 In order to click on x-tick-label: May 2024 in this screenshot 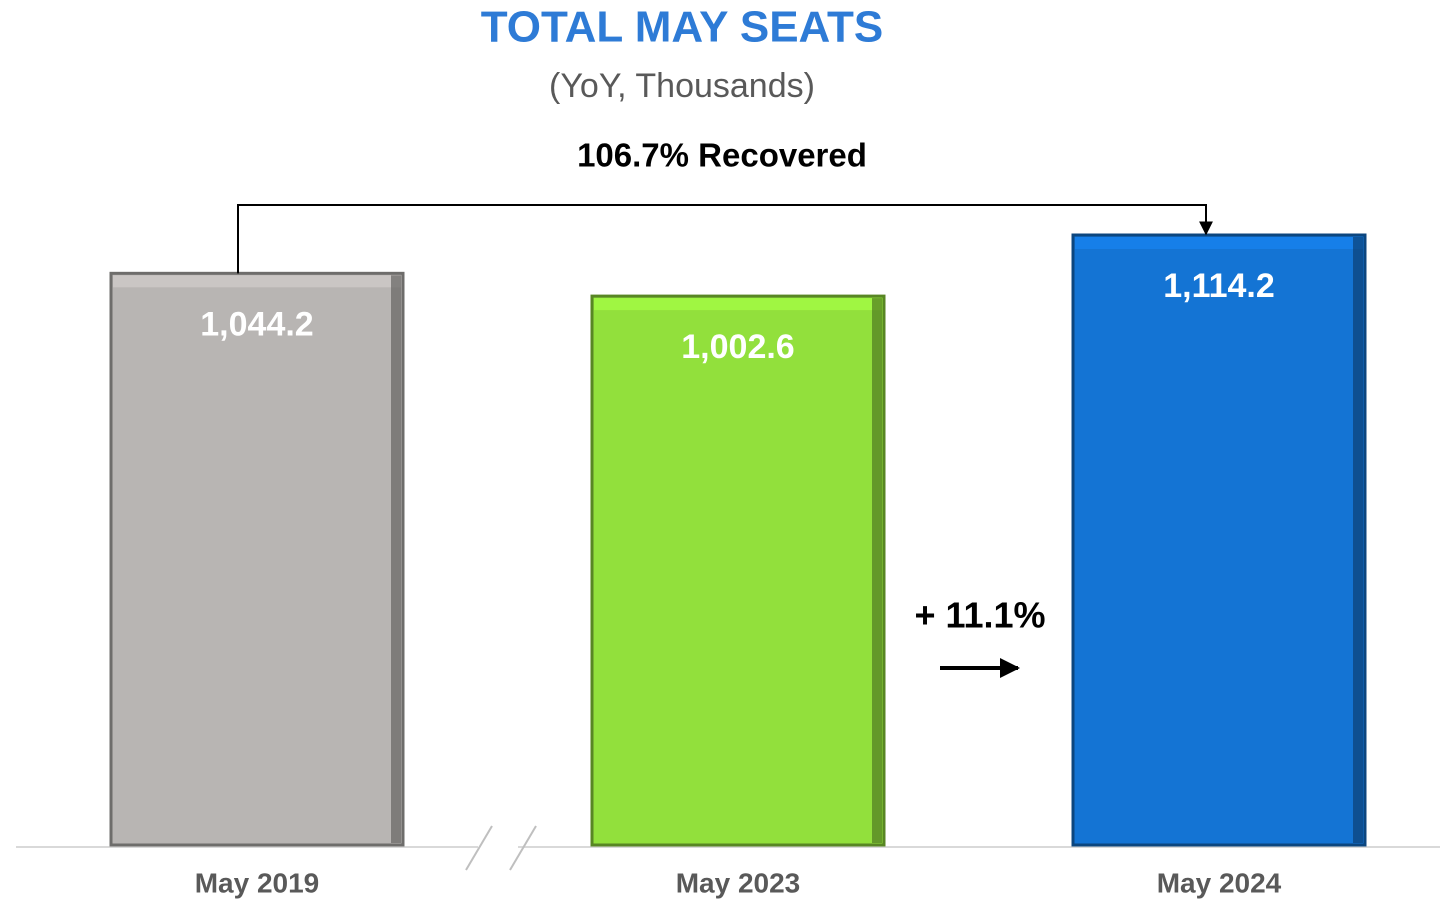, I will do `click(1219, 882)`.